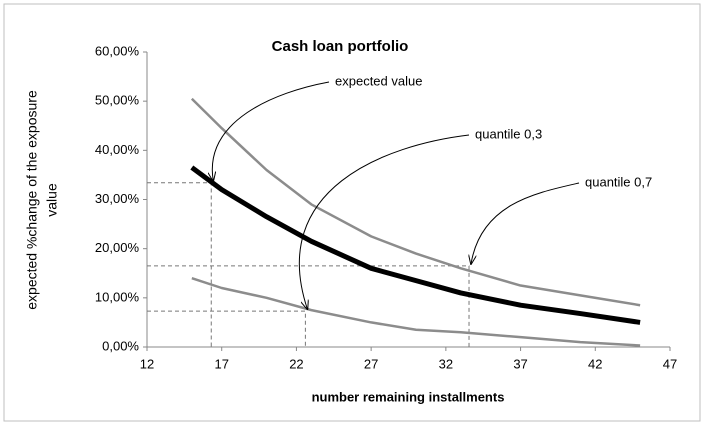  I want to click on y-axis-label: expected %change of the exposure, so click(32, 200).